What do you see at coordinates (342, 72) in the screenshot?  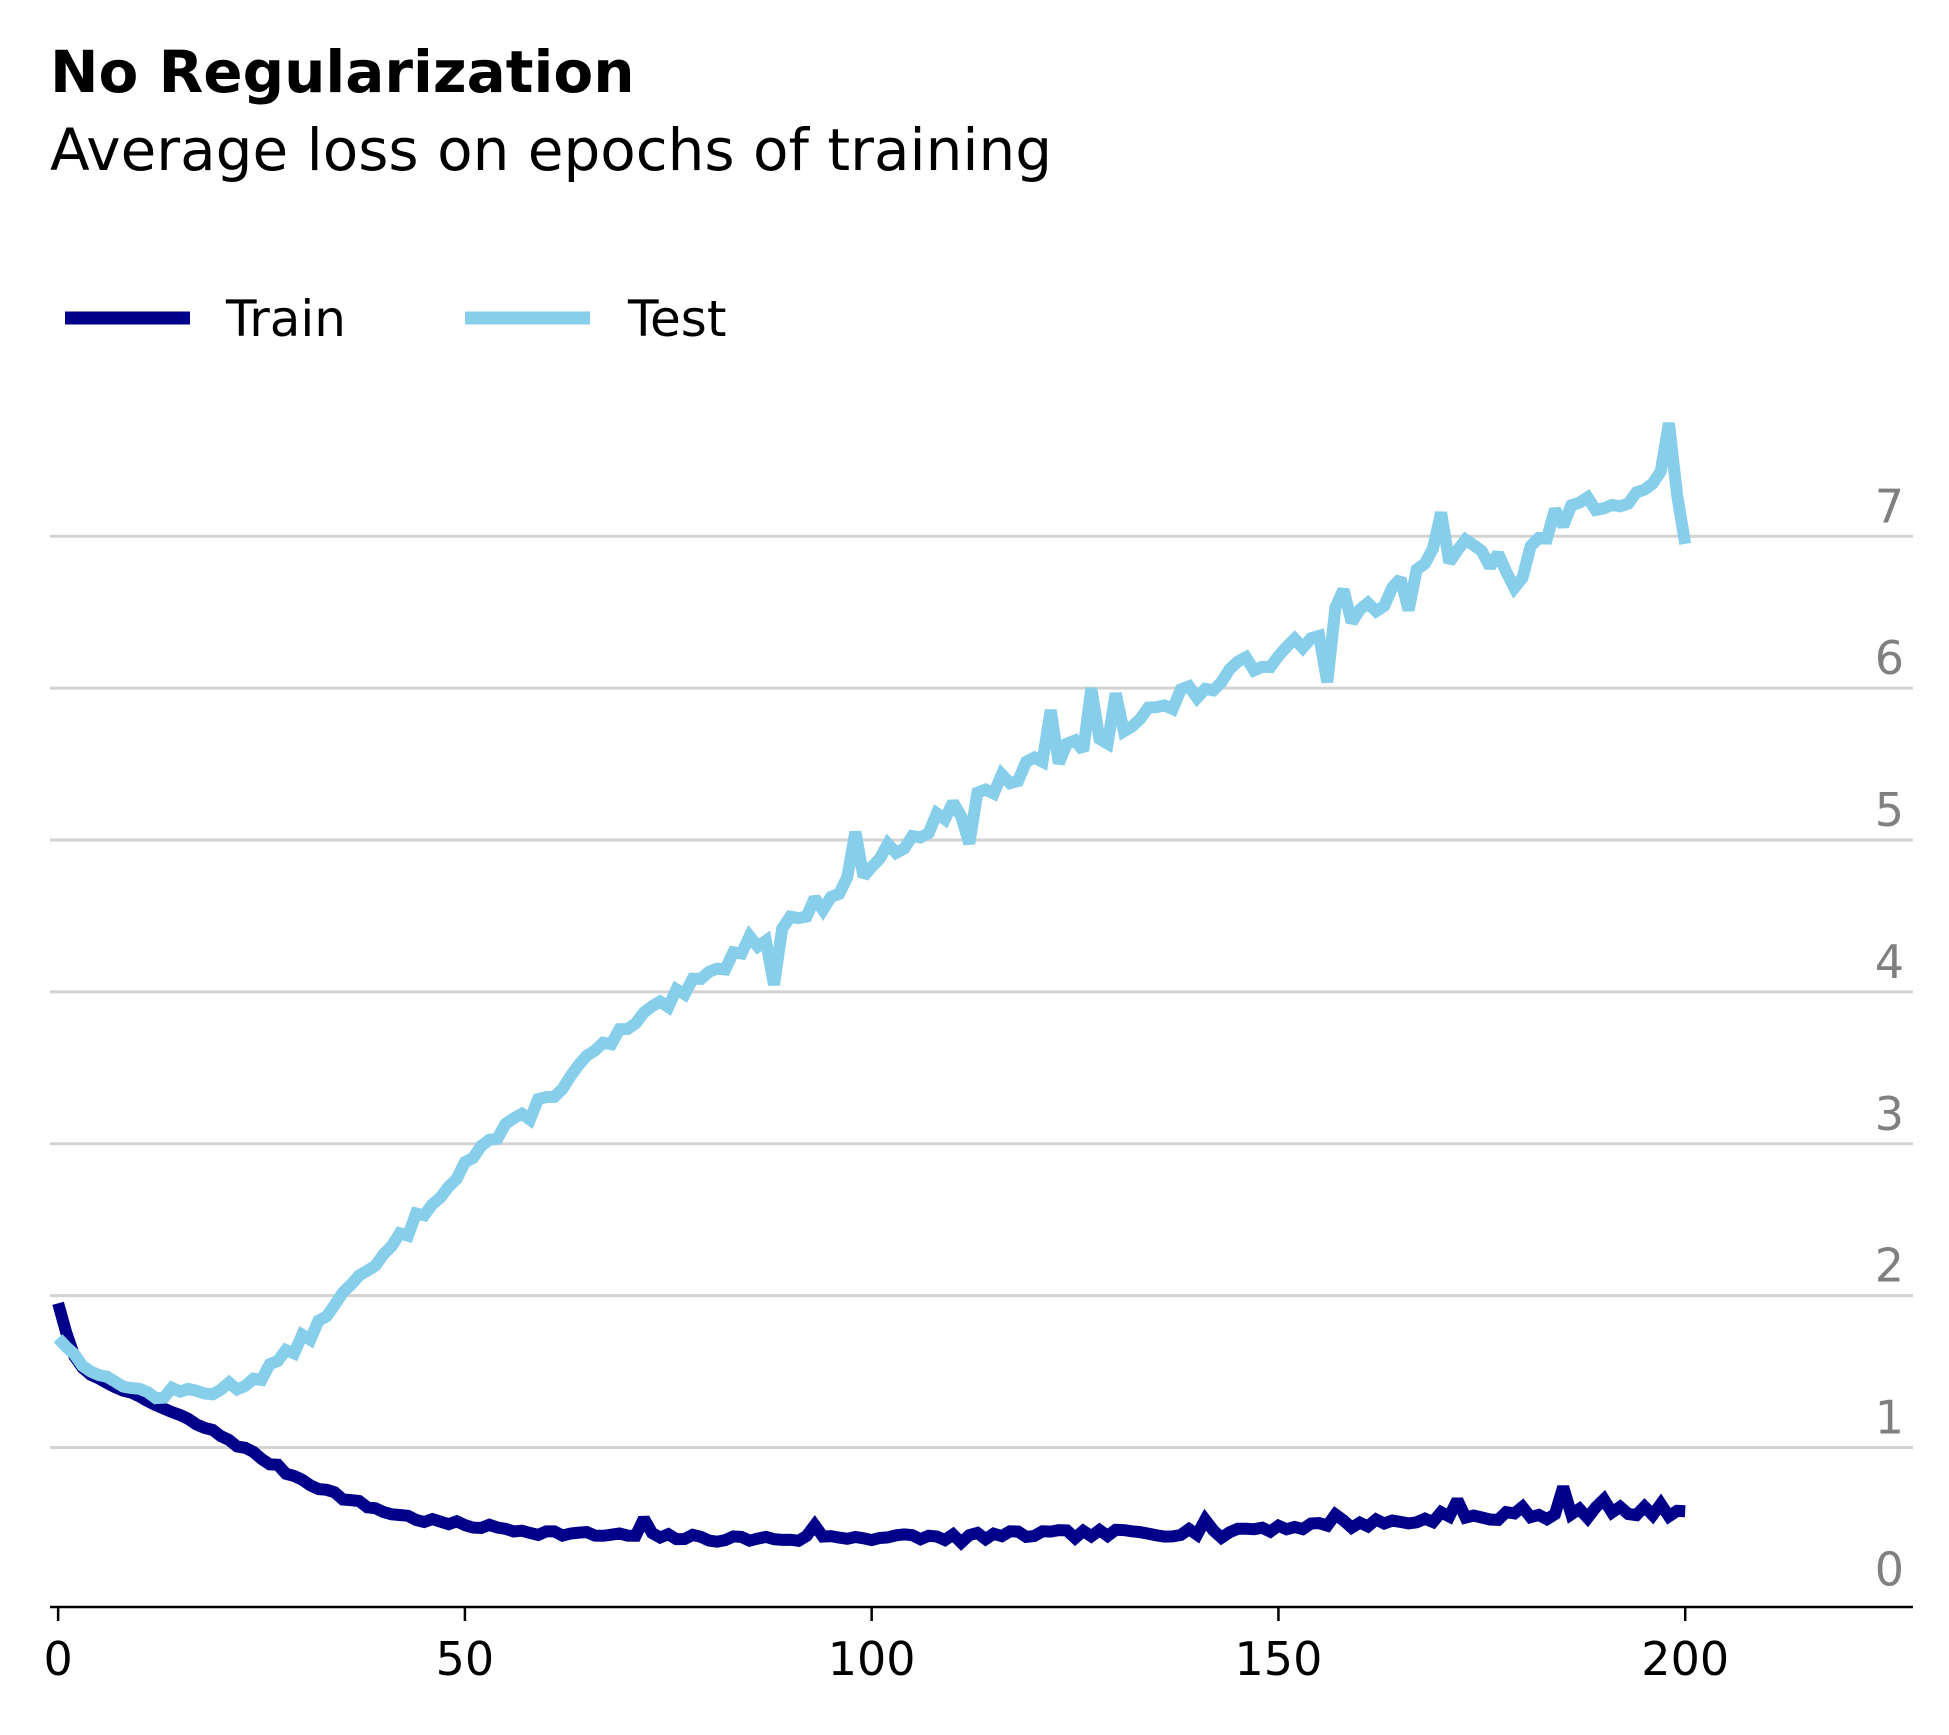 I see `chart-title: No Regularization` at bounding box center [342, 72].